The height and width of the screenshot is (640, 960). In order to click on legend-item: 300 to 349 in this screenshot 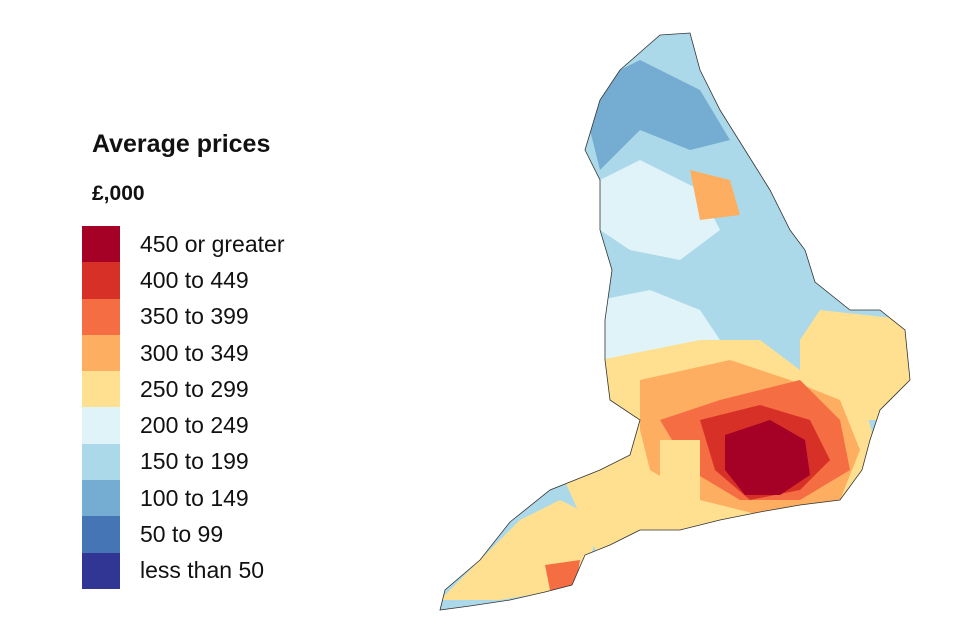, I will do `click(183, 353)`.